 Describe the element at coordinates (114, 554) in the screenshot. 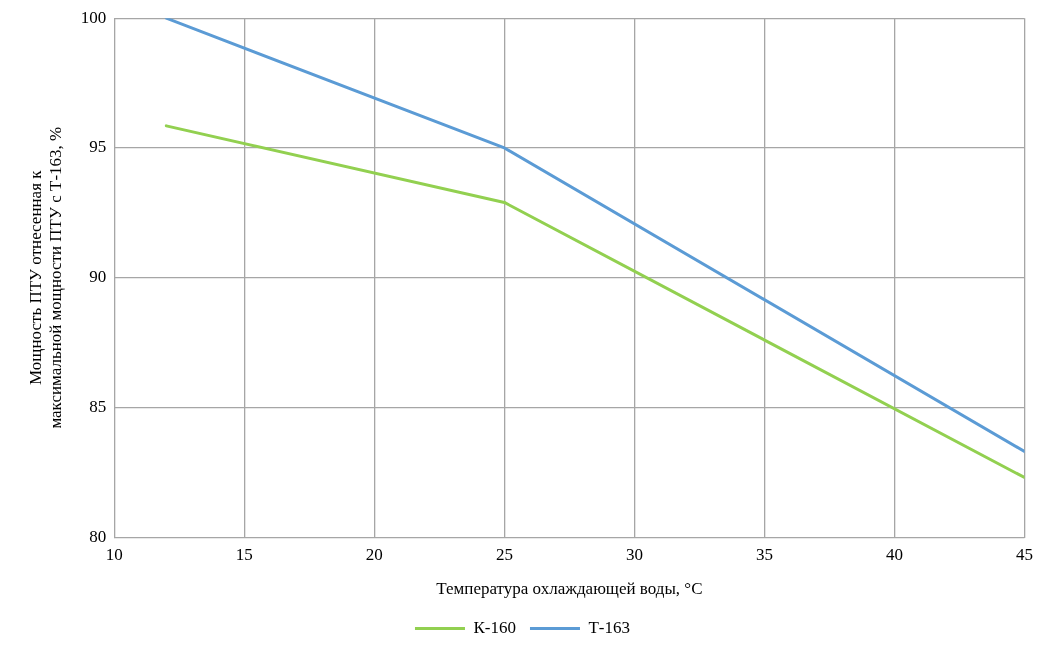

I see `x-tick-label: 10` at that location.